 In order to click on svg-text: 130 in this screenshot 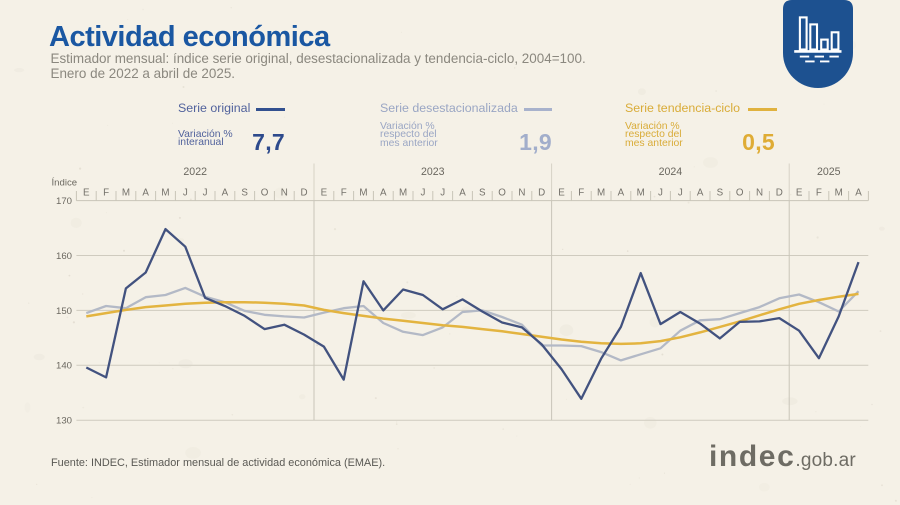, I will do `click(64, 421)`.